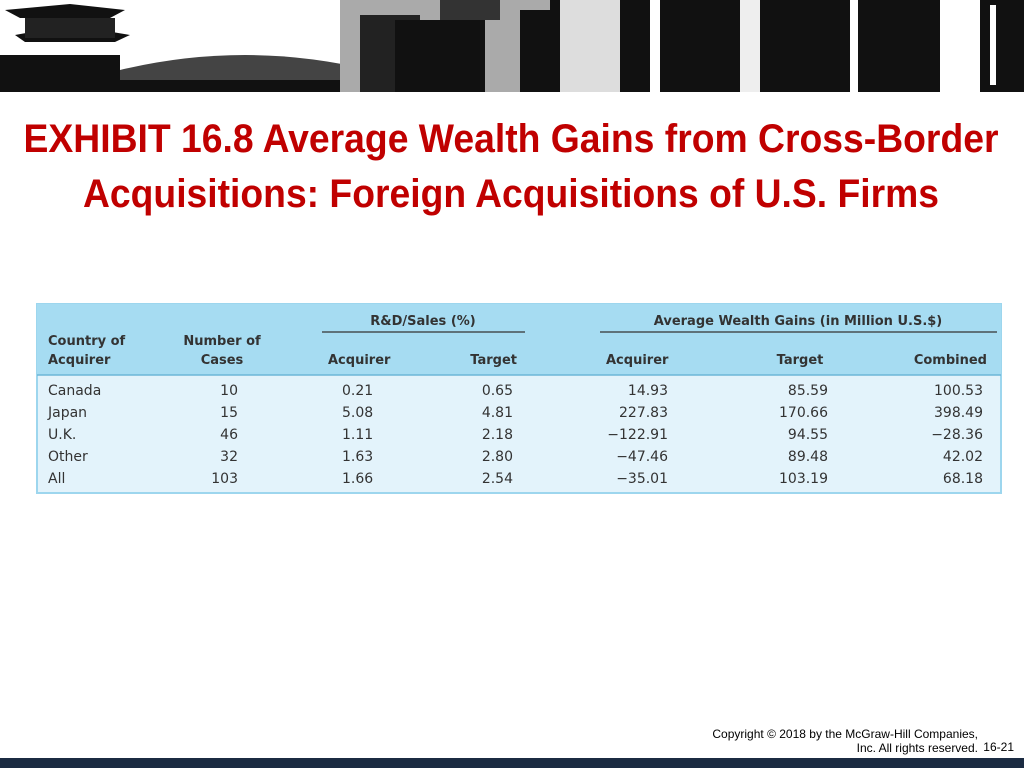  What do you see at coordinates (357, 391) in the screenshot?
I see `table-cell: 0.21` at bounding box center [357, 391].